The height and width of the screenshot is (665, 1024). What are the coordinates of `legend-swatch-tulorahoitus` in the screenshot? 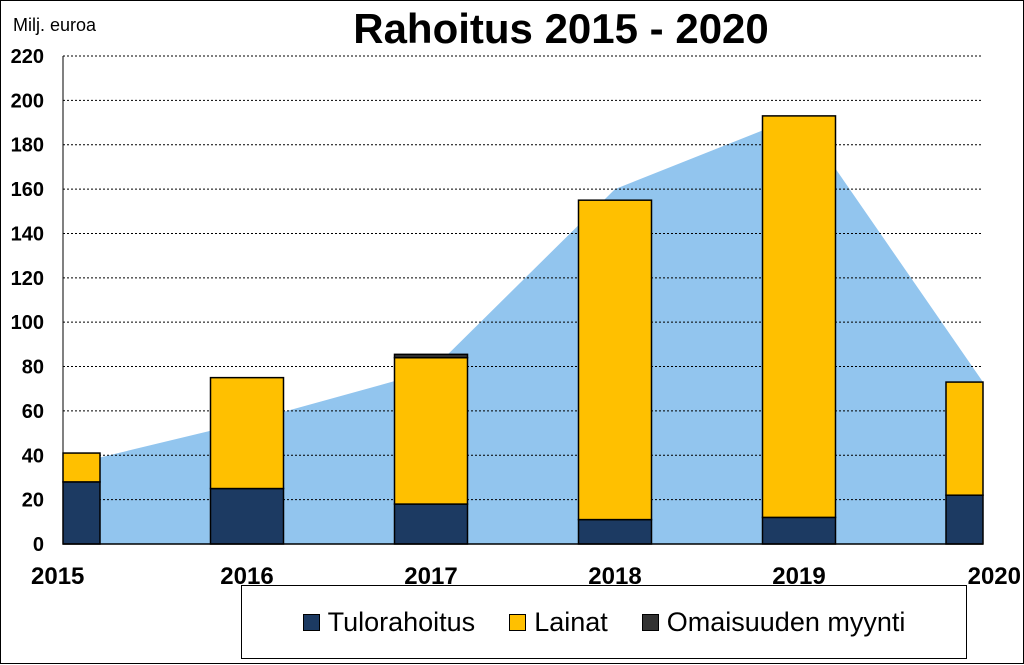 It's located at (311, 622).